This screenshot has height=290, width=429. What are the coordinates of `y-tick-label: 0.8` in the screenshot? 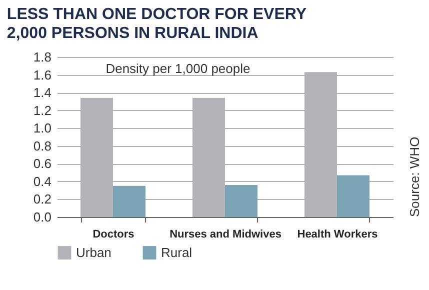 It's located at (42, 146).